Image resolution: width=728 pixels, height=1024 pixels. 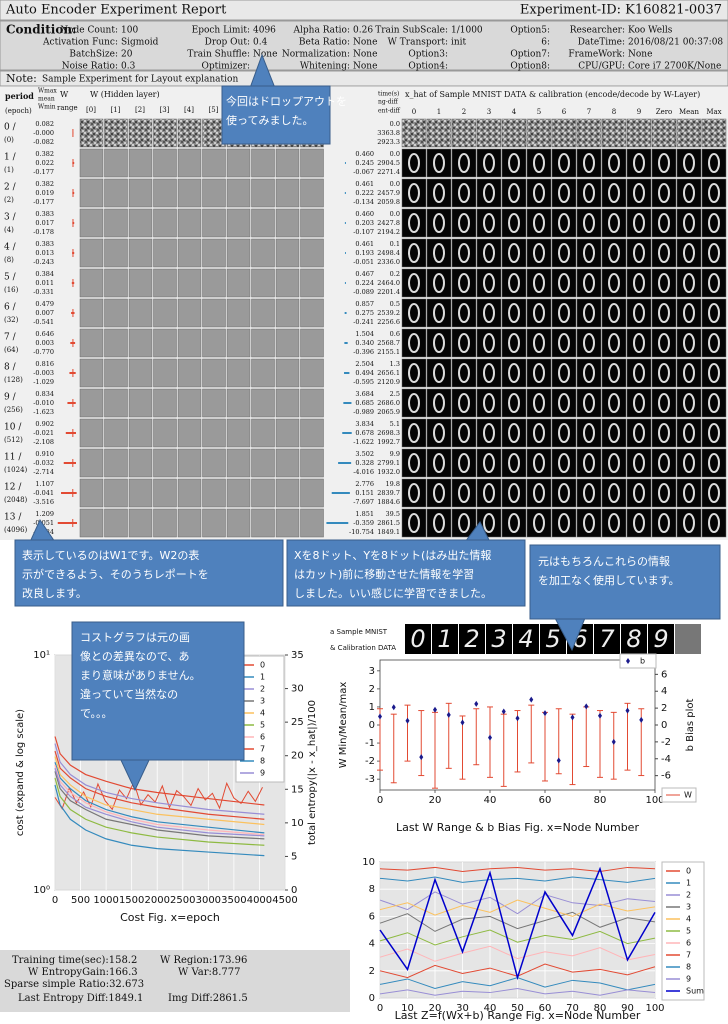 What do you see at coordinates (530, 67) in the screenshot?
I see `condition-key: Option8:` at bounding box center [530, 67].